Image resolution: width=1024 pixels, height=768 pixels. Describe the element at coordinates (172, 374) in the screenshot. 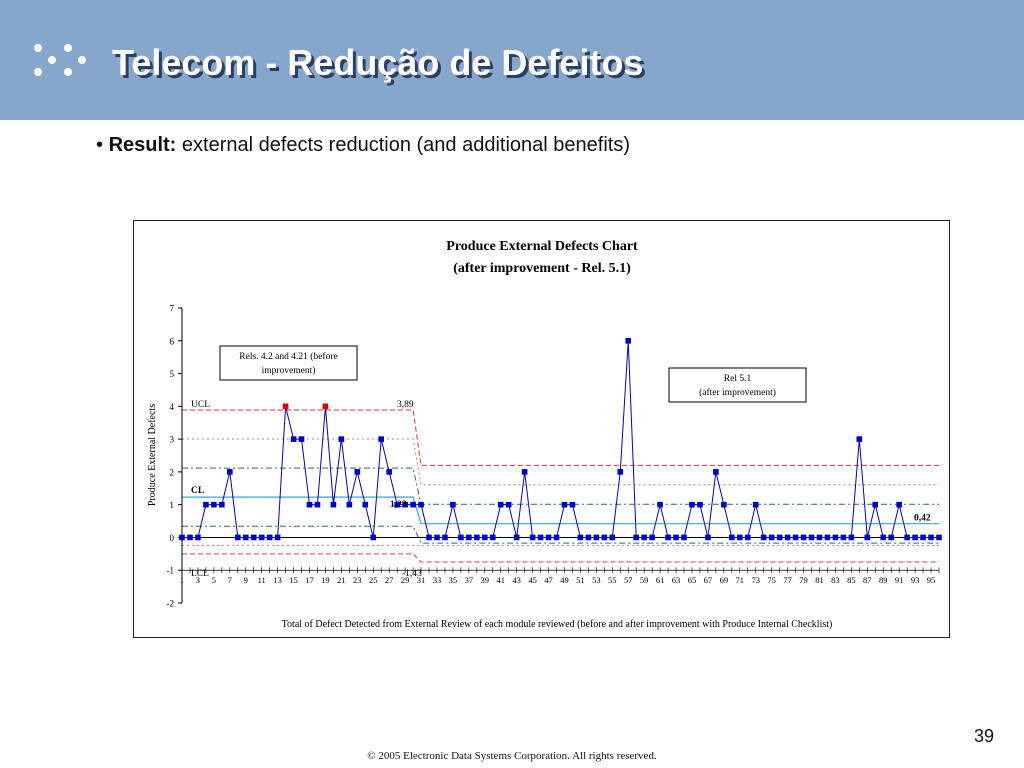

I see `y-tick-label: 5` at that location.